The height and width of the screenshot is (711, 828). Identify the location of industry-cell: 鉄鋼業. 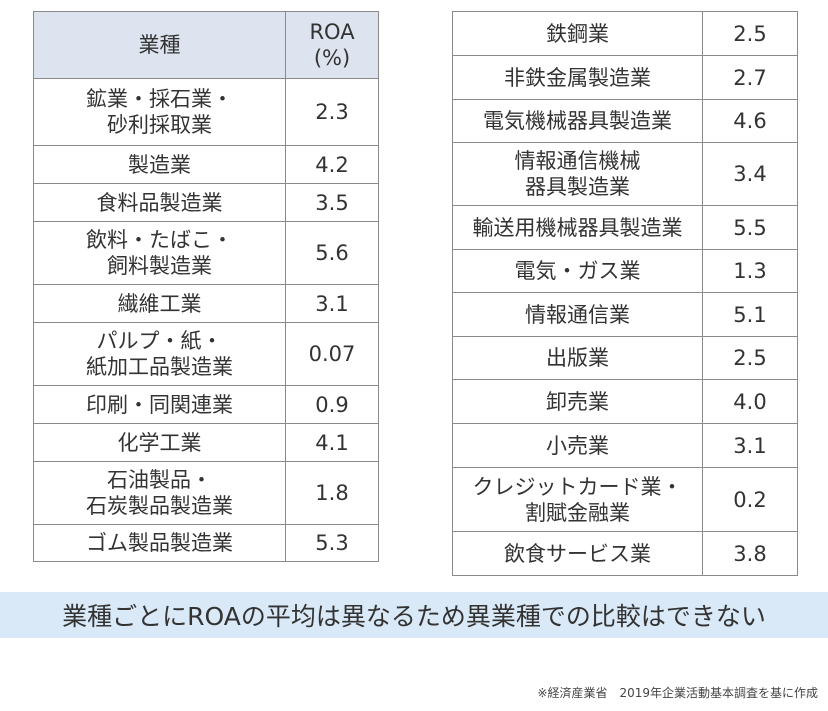
(577, 33).